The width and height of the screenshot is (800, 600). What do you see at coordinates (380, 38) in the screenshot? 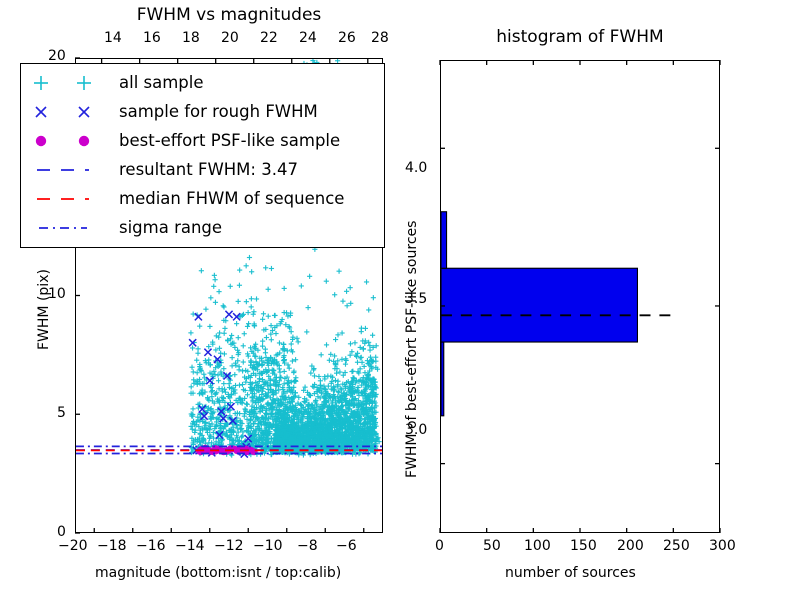
I see `left-toptick-7: 28` at bounding box center [380, 38].